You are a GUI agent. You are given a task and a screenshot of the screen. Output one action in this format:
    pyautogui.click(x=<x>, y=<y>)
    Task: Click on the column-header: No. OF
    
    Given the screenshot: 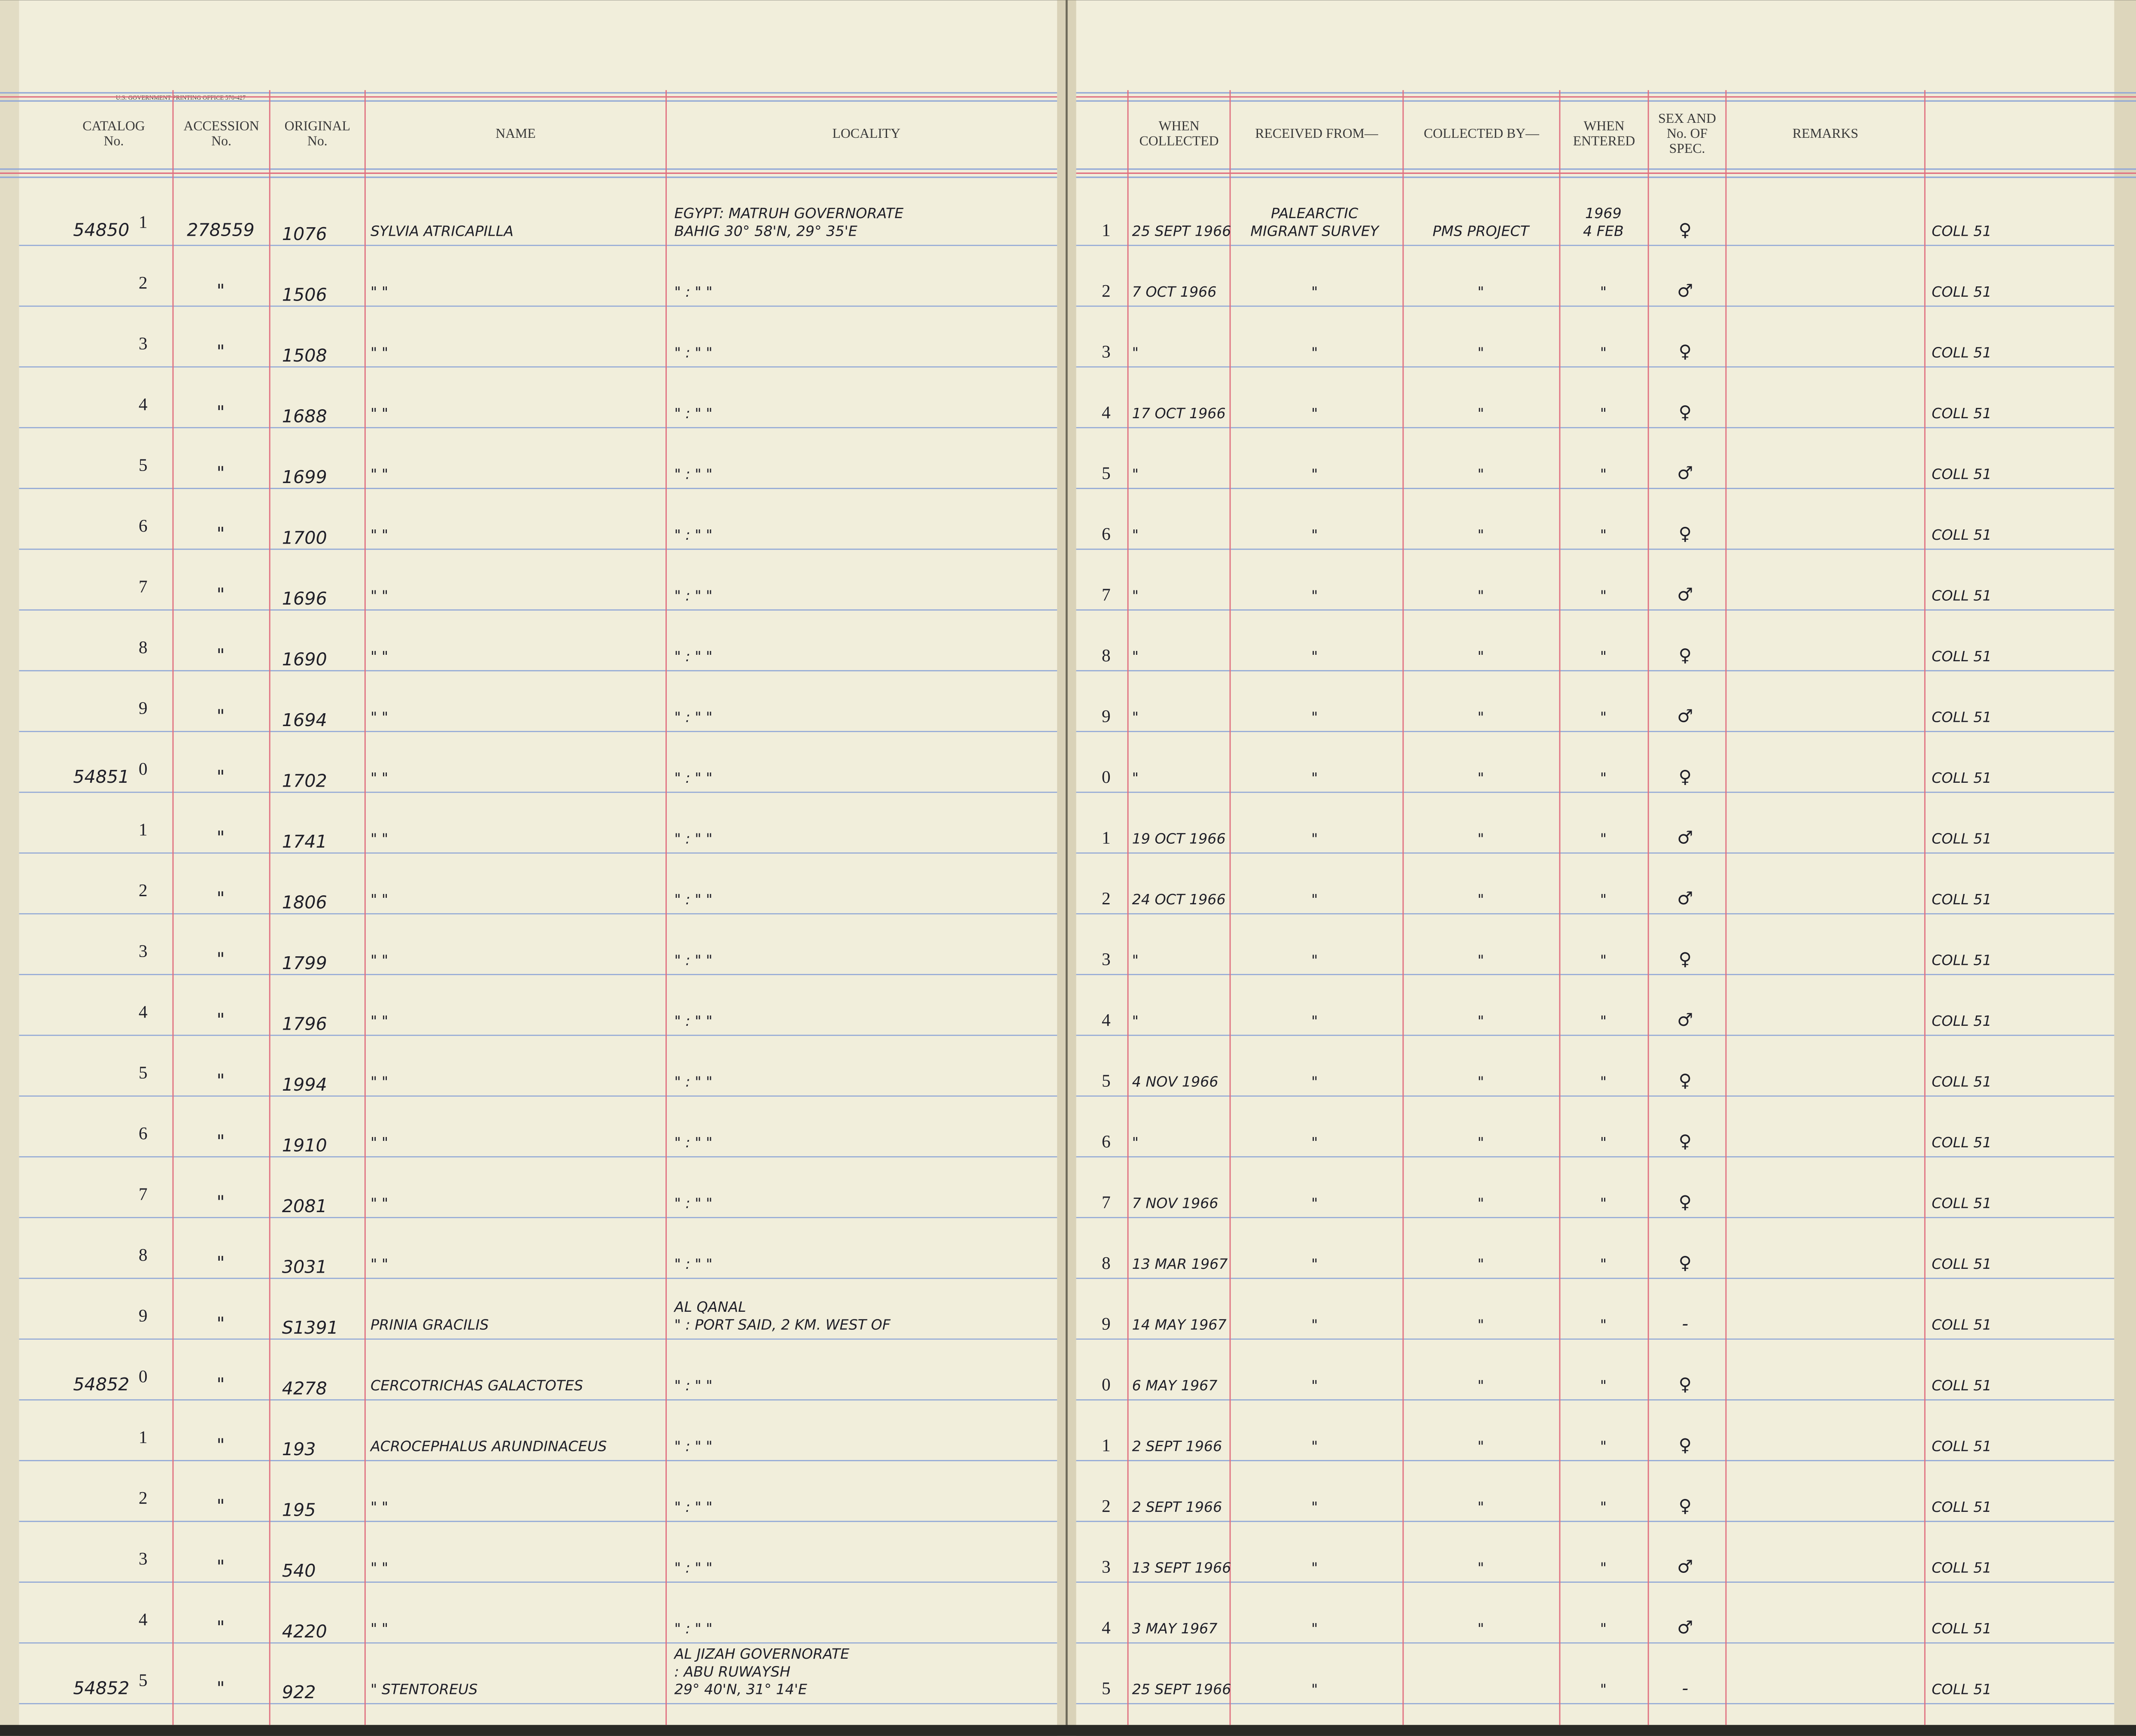 What is the action you would take?
    pyautogui.click(x=1687, y=133)
    